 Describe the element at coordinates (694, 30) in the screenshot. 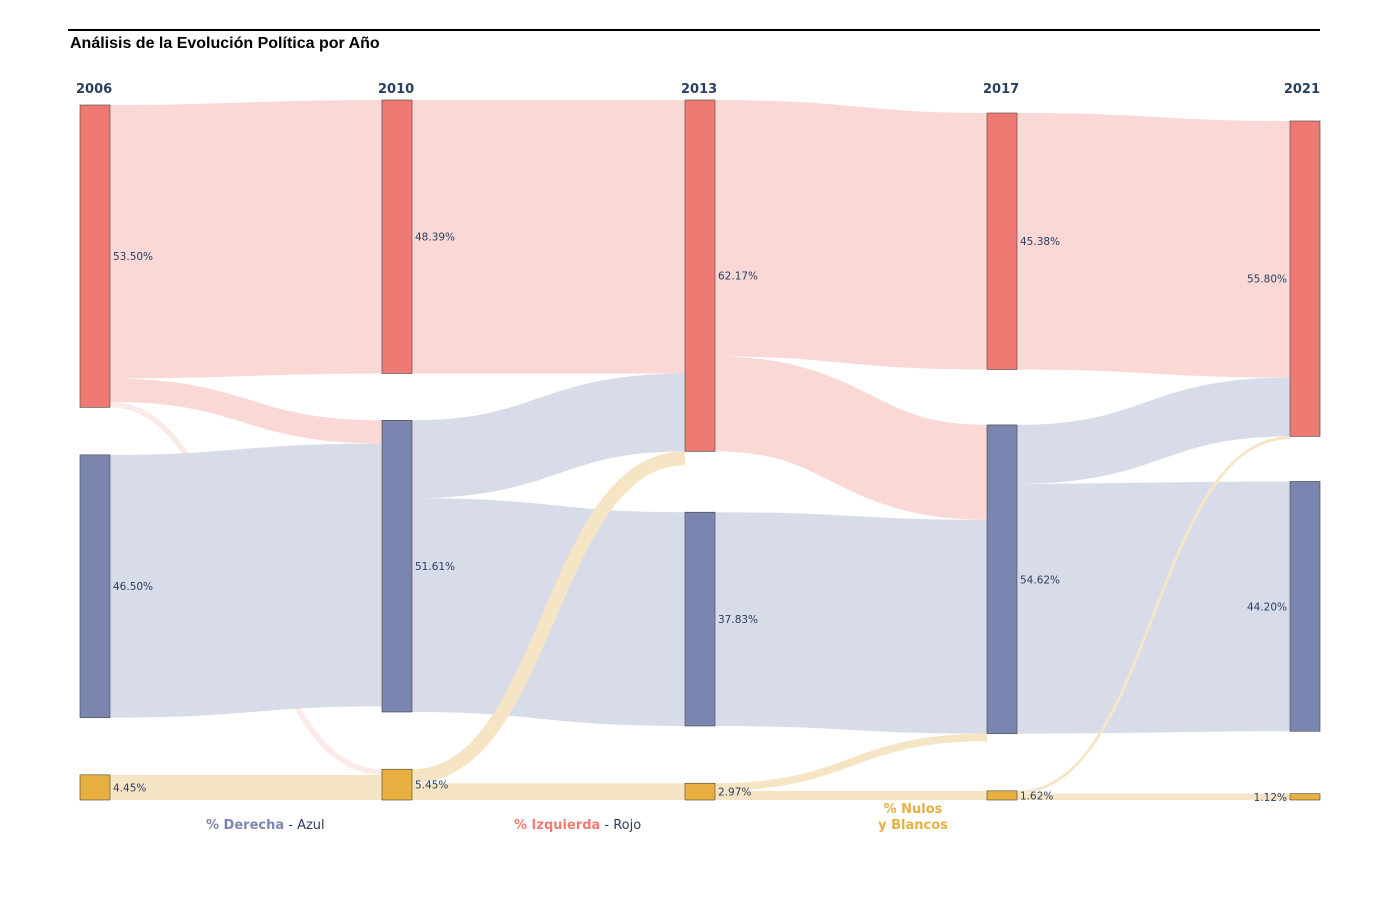

I see `title-rule` at that location.